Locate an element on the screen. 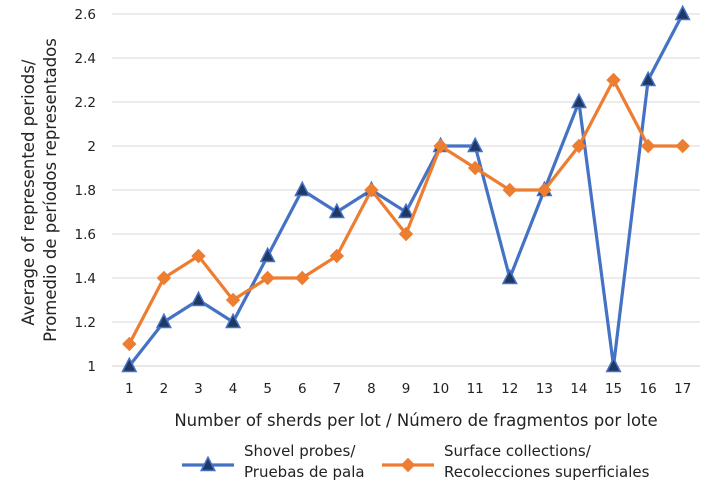  y-tick-label: 1.8 is located at coordinates (85, 191).